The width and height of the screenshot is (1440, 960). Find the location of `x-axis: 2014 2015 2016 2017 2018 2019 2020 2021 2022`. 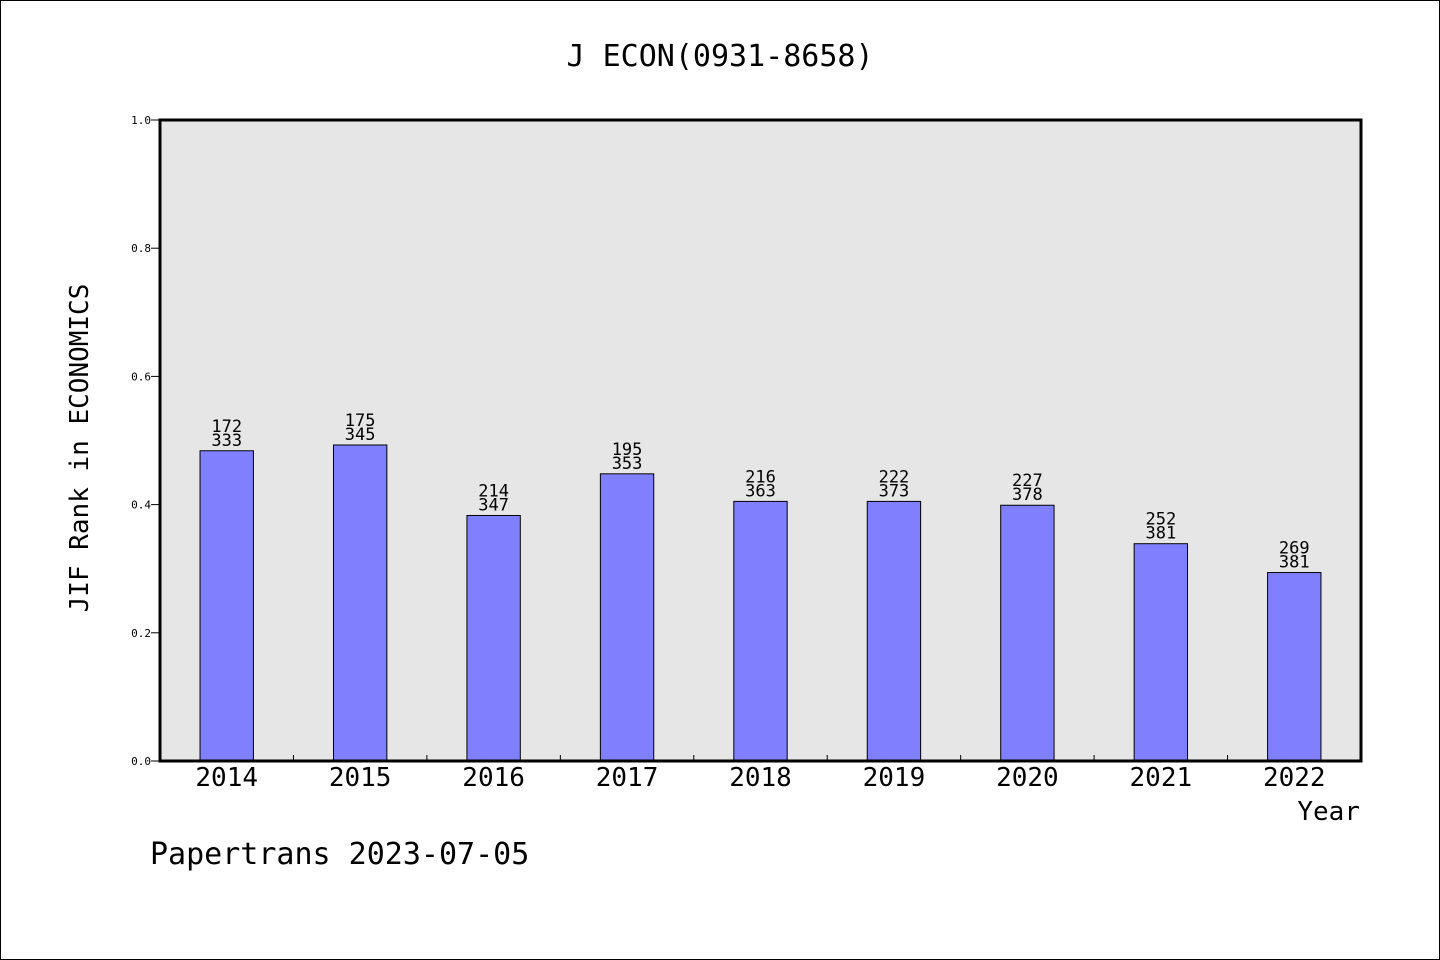

x-axis: 2014 2015 2016 2017 2018 2019 2020 2021 2022 is located at coordinates (760, 774).